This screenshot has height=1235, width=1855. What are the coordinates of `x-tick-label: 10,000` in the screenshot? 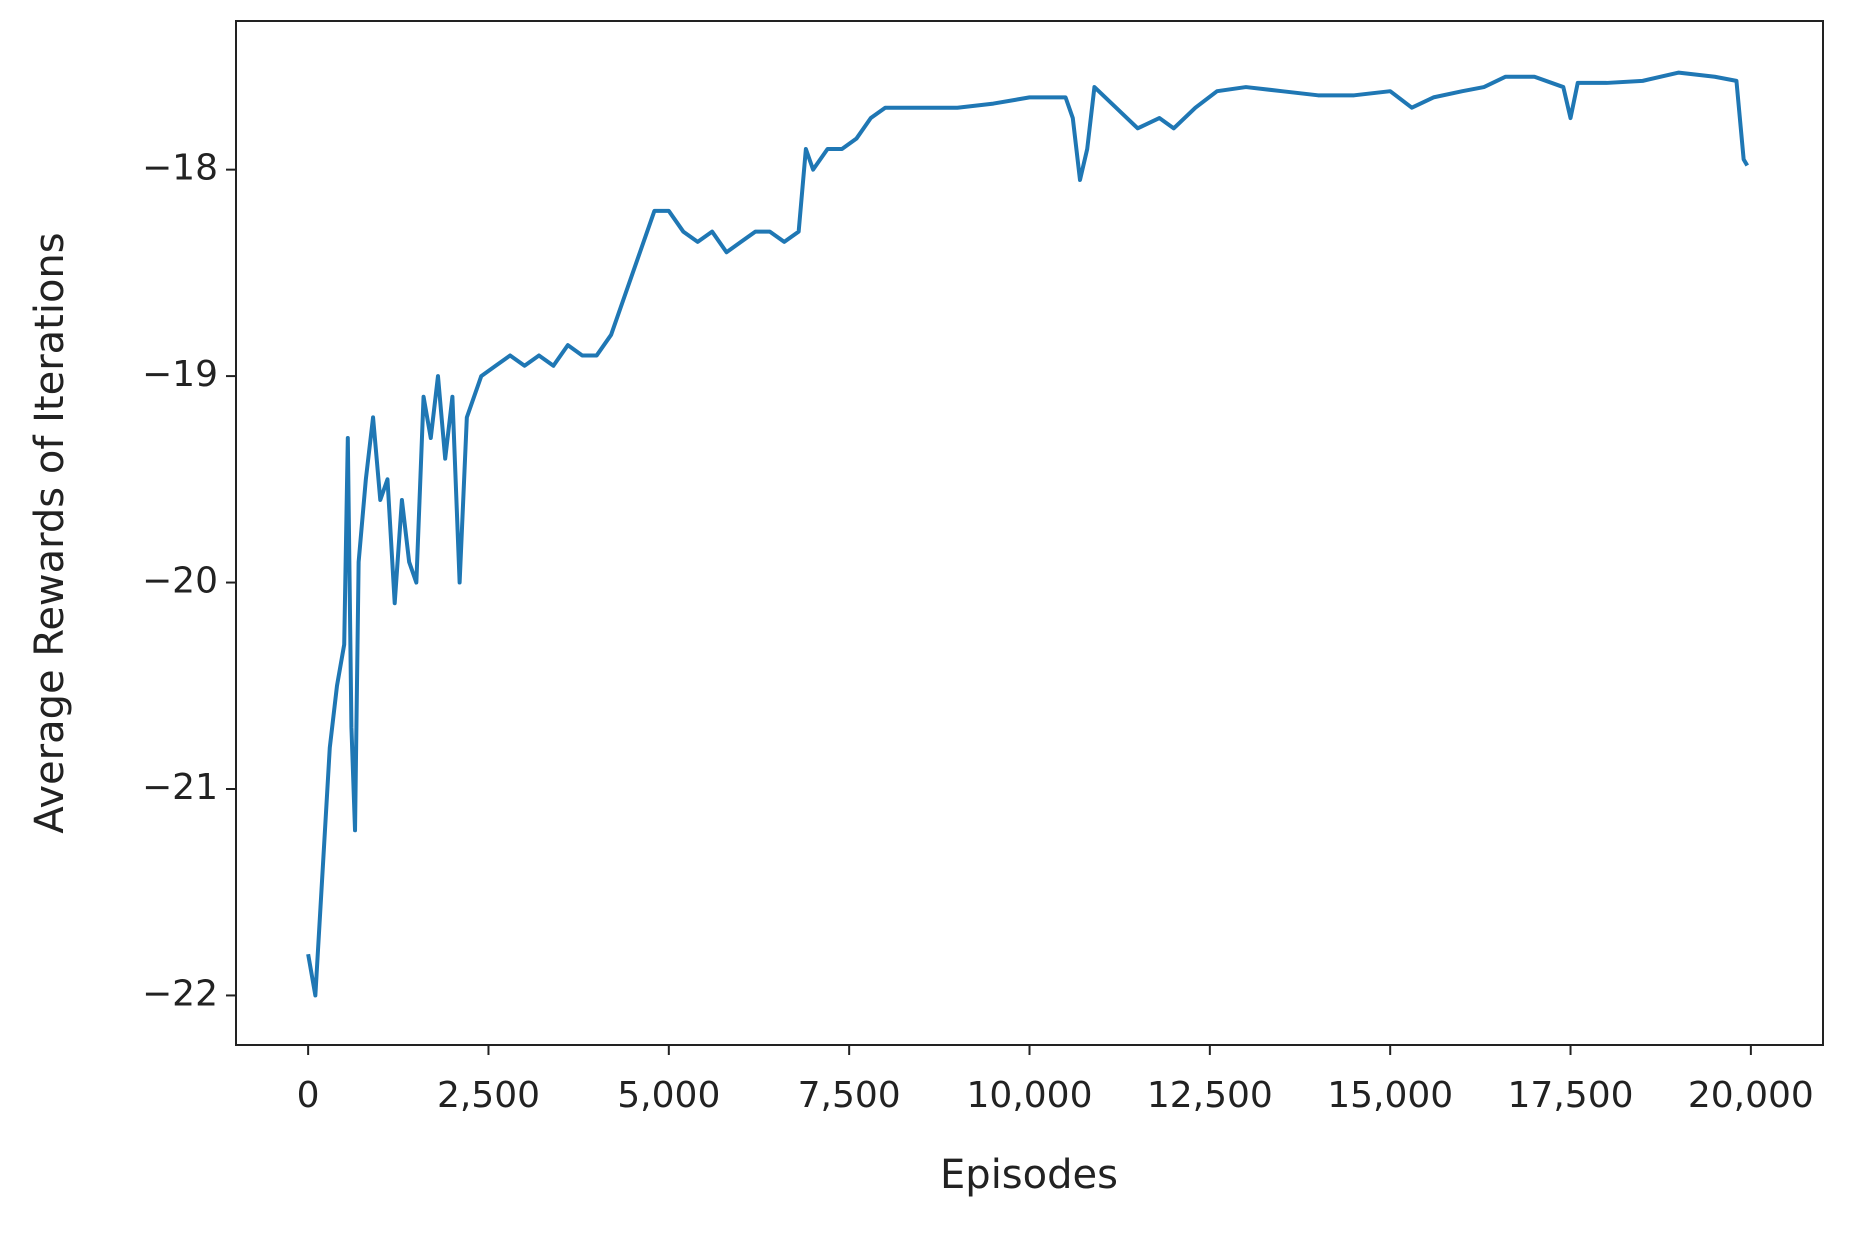 It's located at (1030, 1095).